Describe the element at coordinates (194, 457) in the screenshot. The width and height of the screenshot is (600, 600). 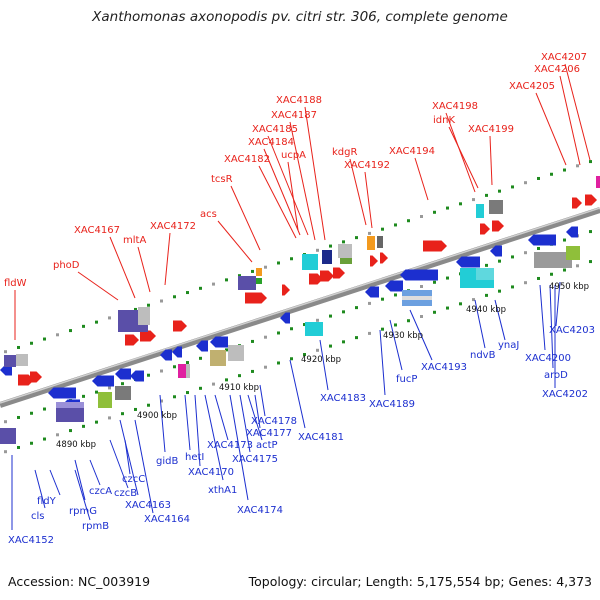
I see `gene-label: hetI` at that location.